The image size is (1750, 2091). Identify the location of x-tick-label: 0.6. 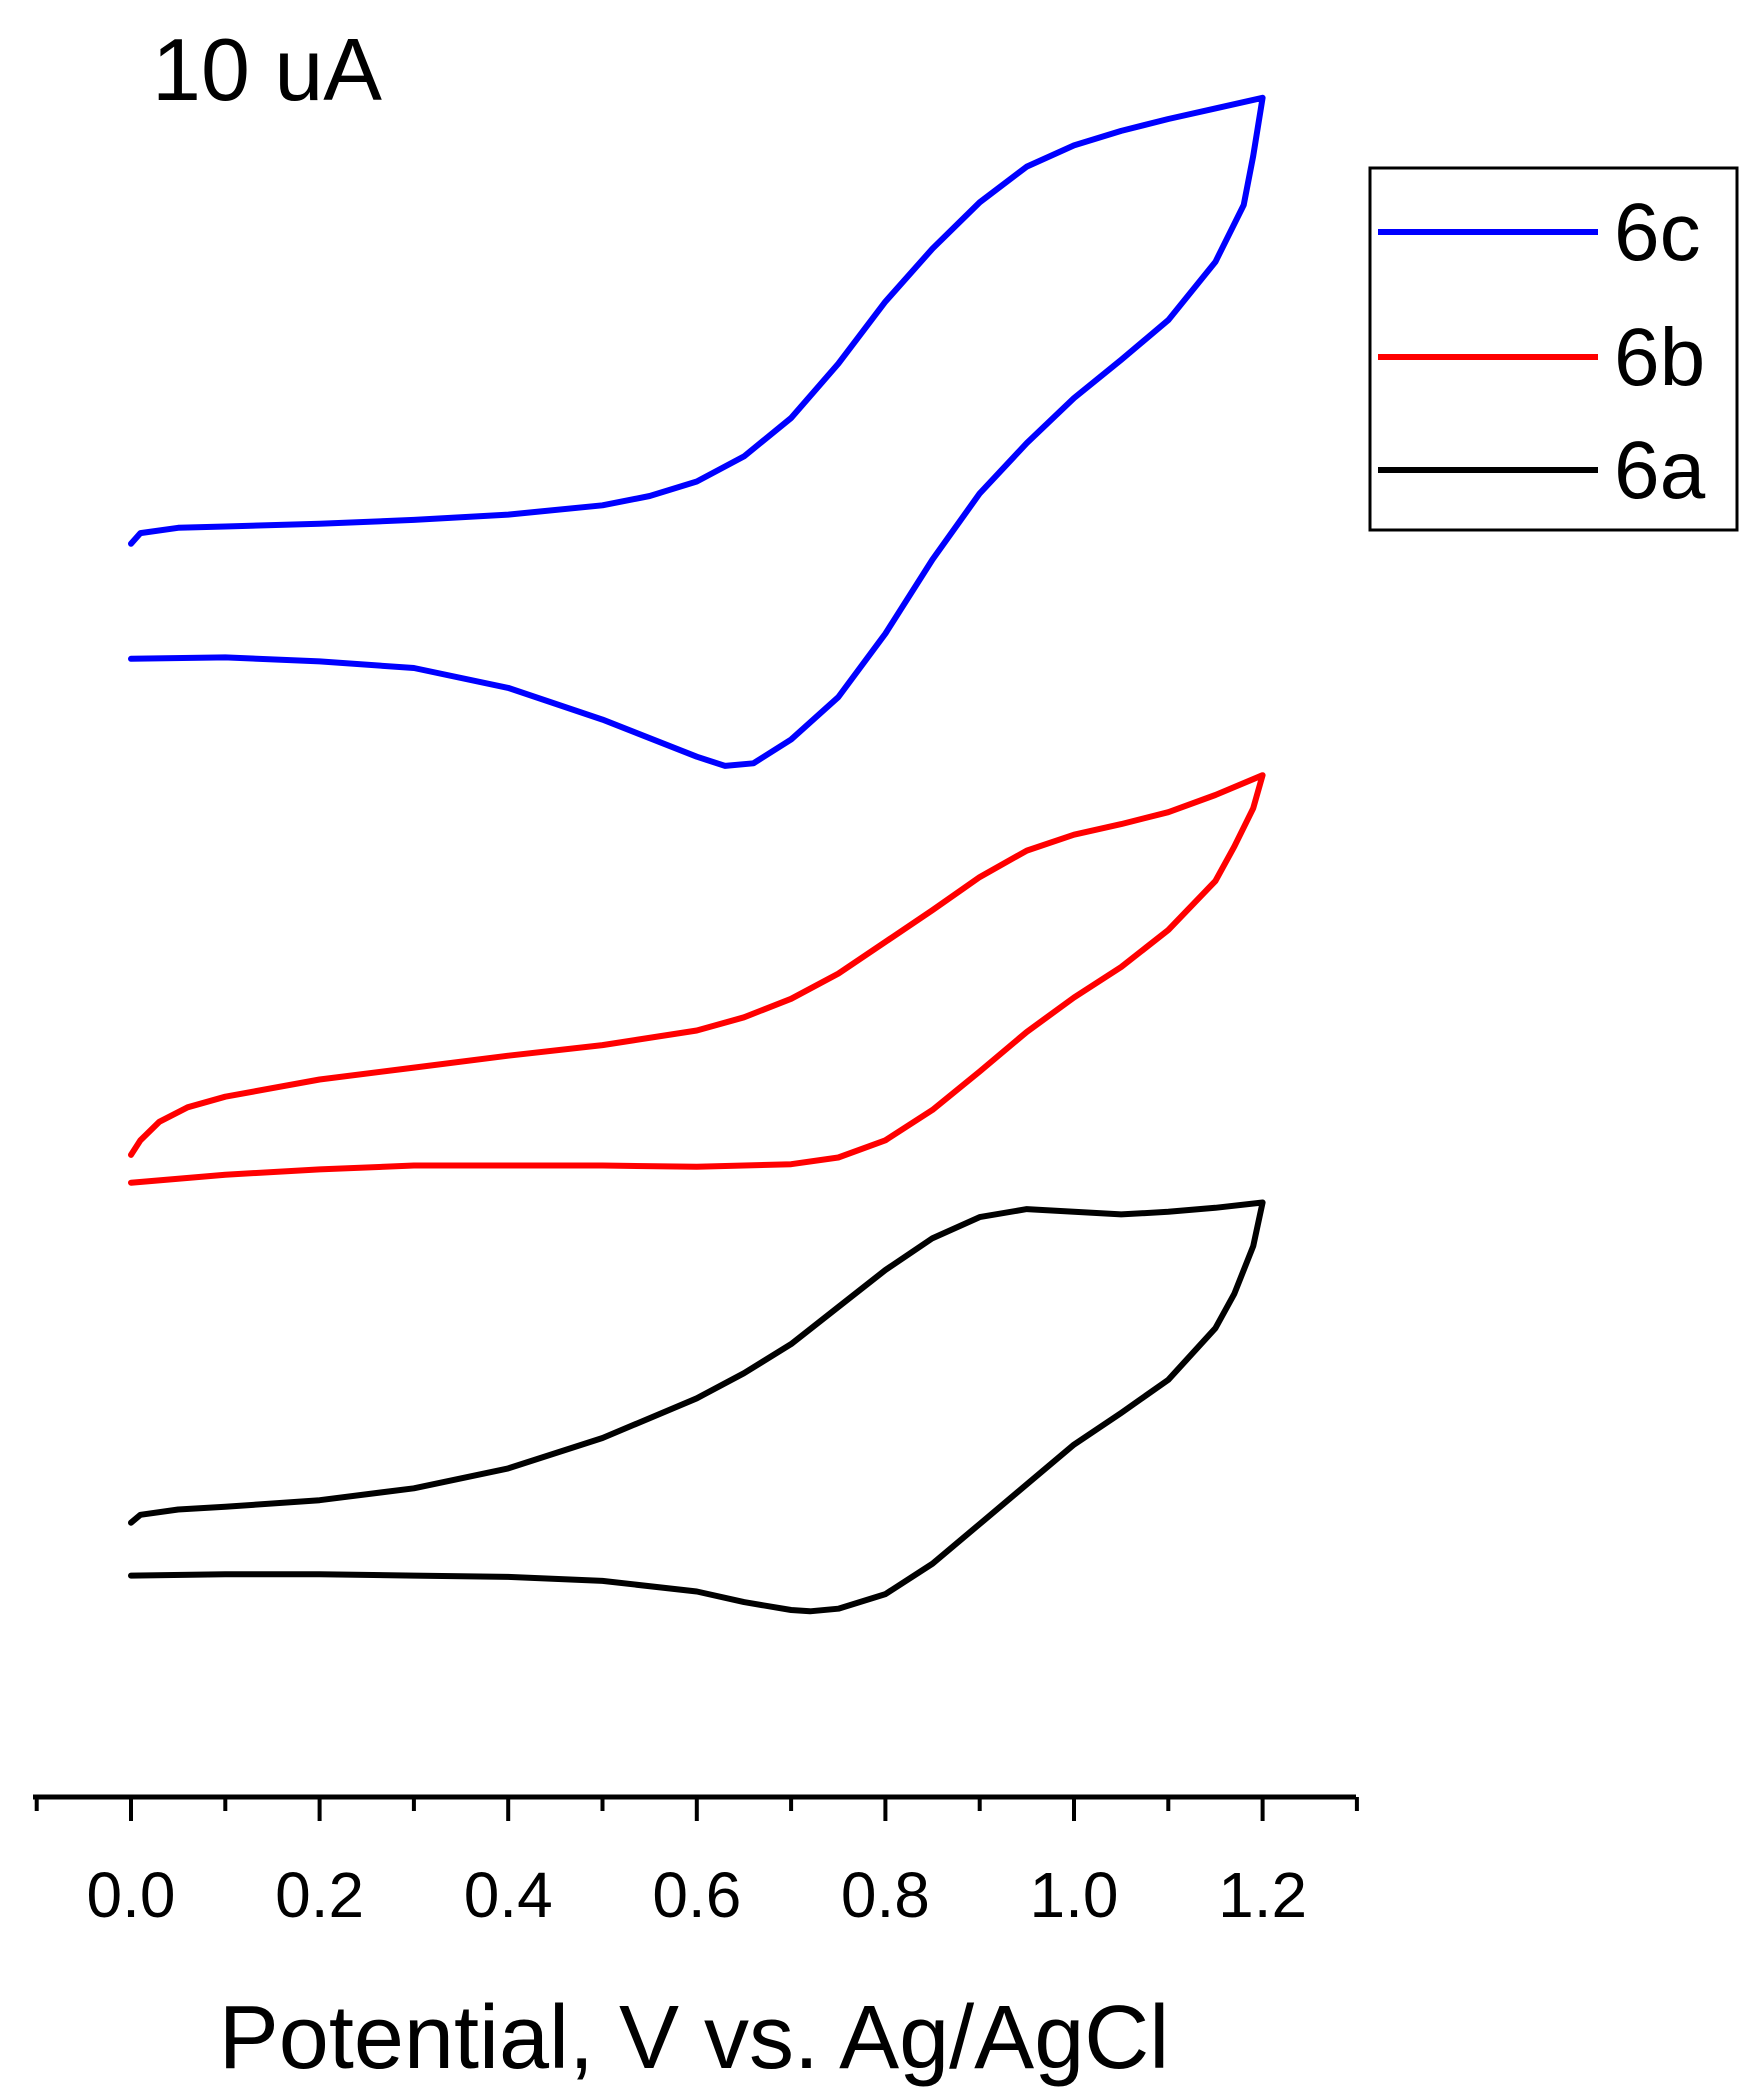
(696, 1895).